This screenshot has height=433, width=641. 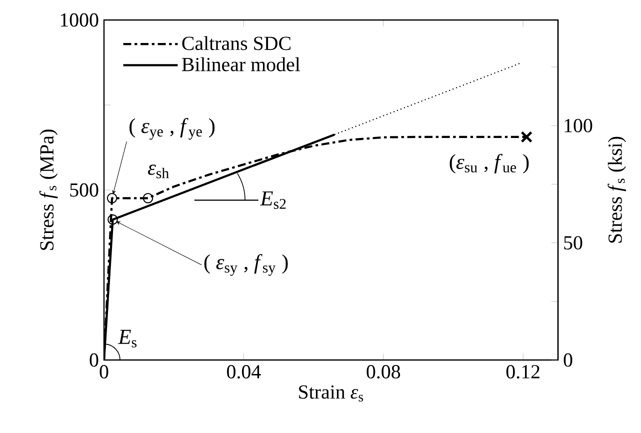 What do you see at coordinates (79, 20) in the screenshot?
I see `y-tick-label: 1000` at bounding box center [79, 20].